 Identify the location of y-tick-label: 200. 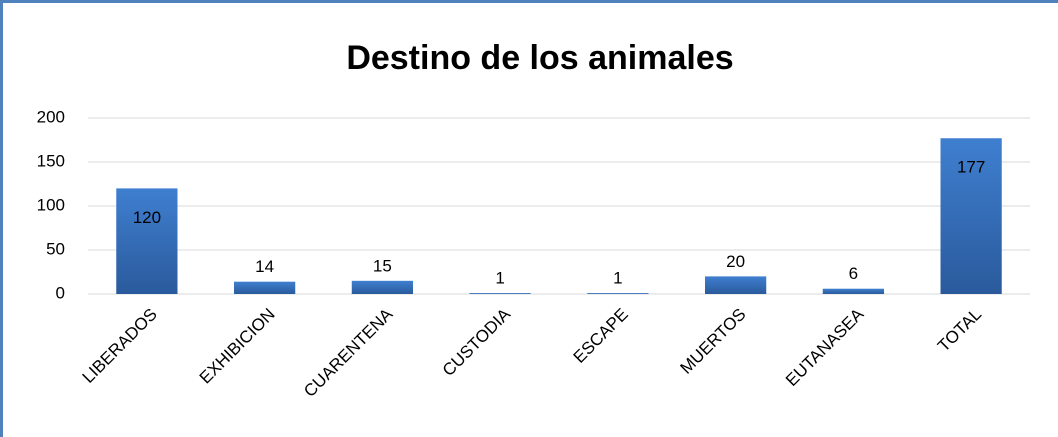
(51, 116).